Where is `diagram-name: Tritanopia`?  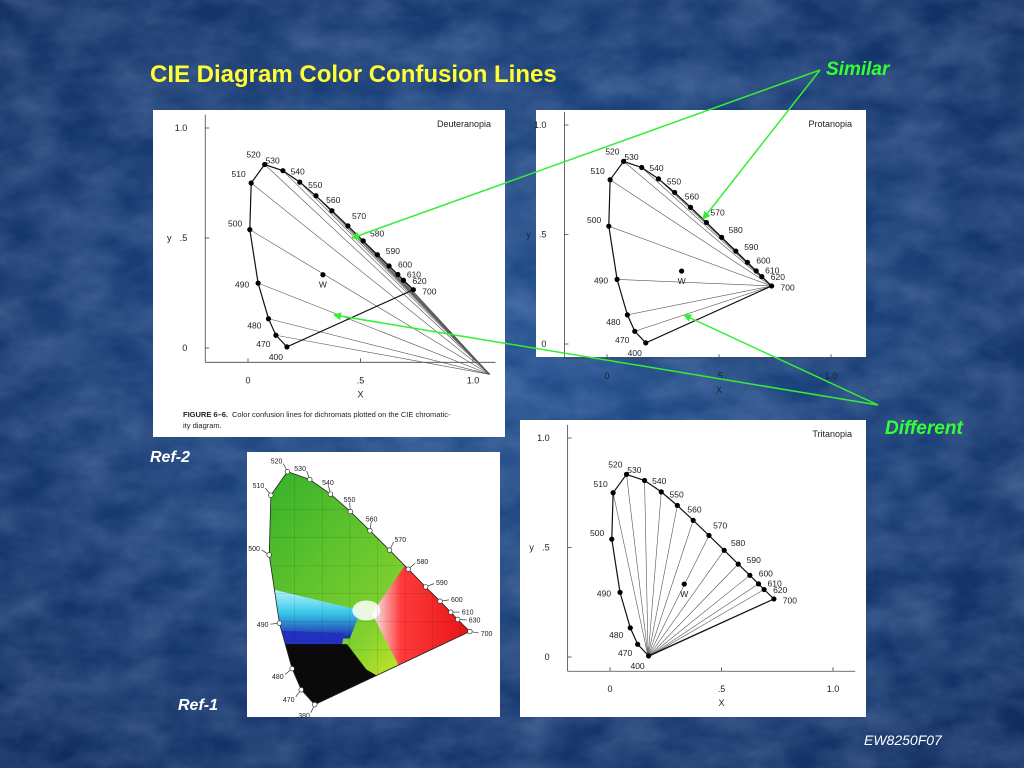 diagram-name: Tritanopia is located at coordinates (832, 434).